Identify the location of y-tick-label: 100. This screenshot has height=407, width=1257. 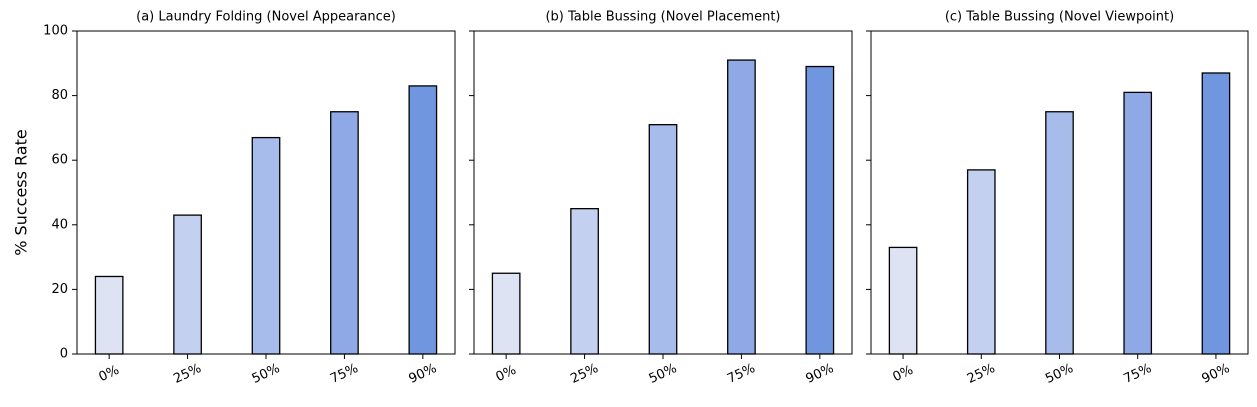
(55, 31).